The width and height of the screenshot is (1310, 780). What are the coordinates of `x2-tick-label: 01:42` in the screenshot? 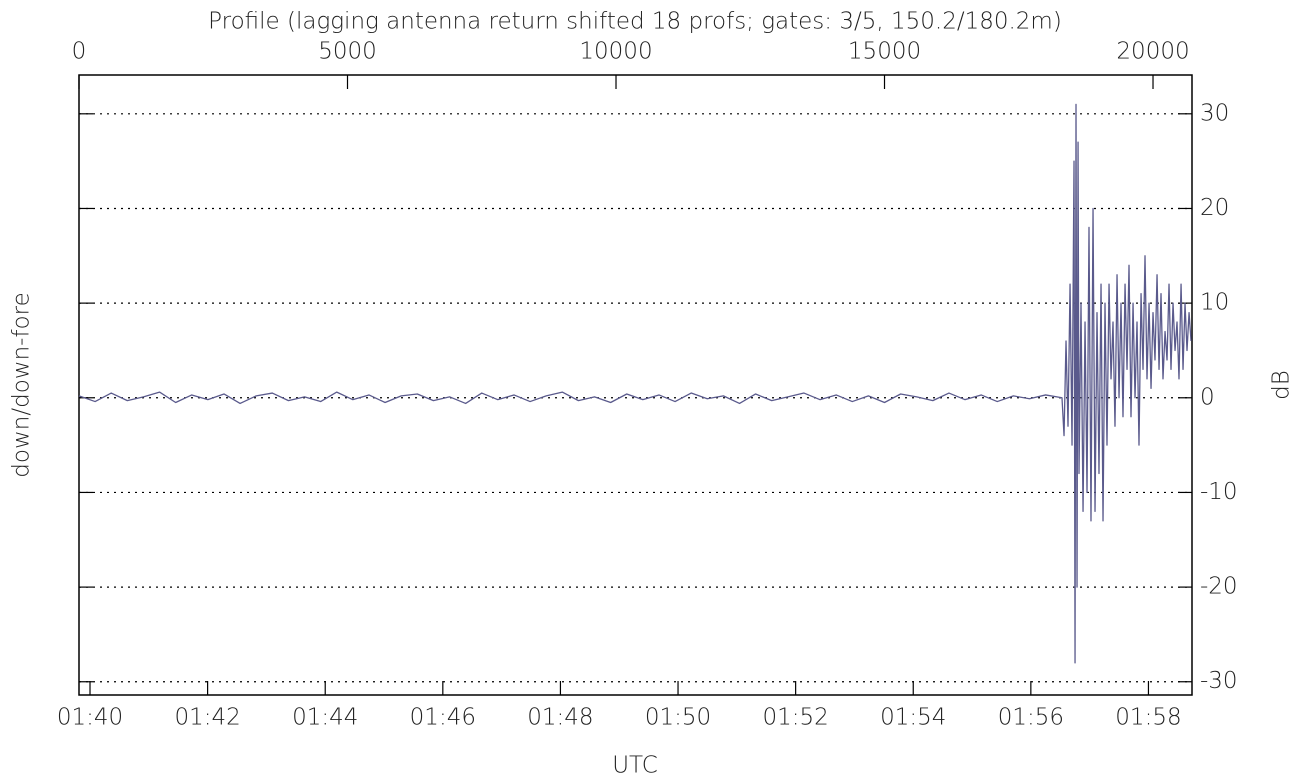 It's located at (207, 718).